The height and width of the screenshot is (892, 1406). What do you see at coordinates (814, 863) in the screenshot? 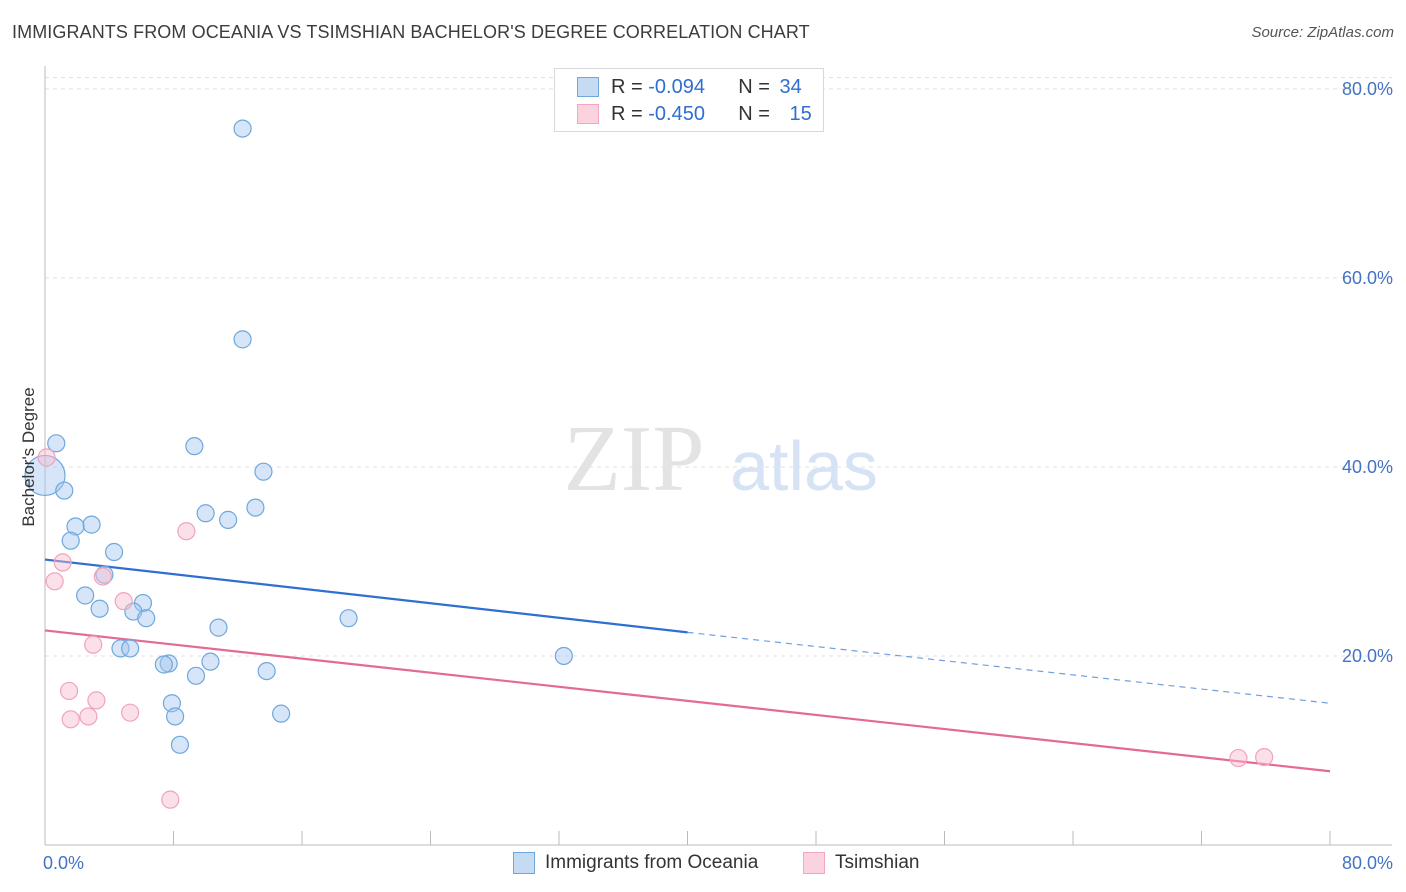
I see `series-swatch-tsimshian` at bounding box center [814, 863].